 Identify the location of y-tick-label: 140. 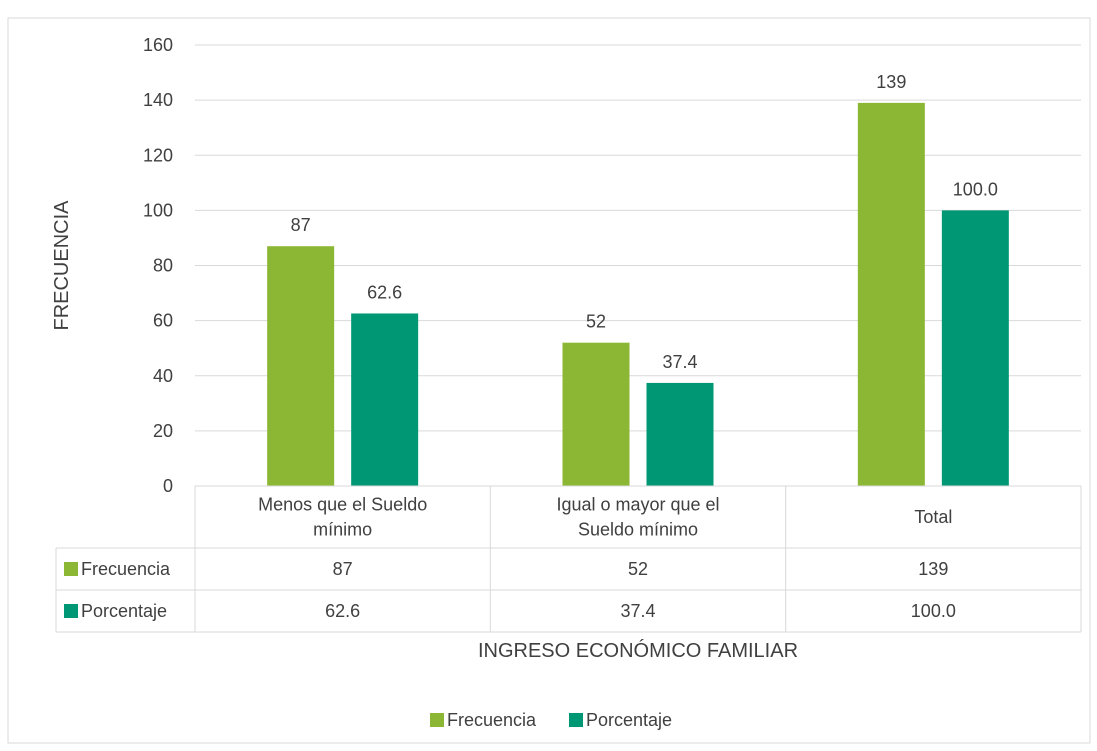
(158, 100).